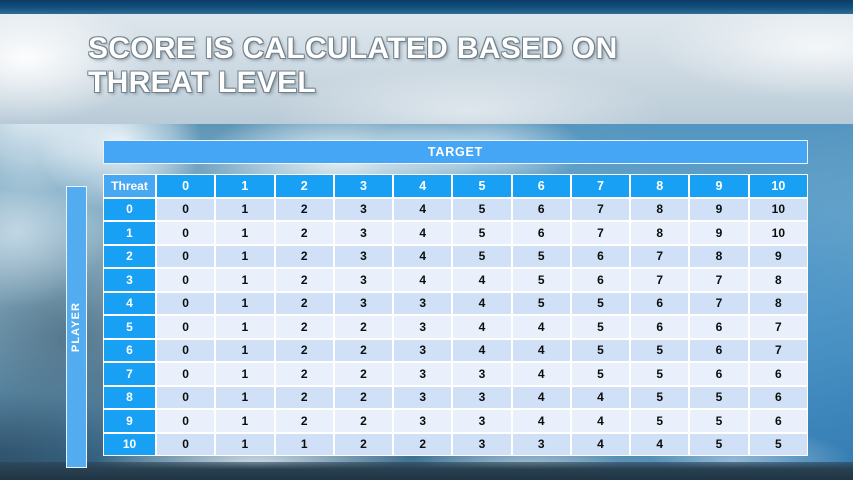 The width and height of the screenshot is (853, 480). What do you see at coordinates (423, 327) in the screenshot?
I see `matrix-cell-r5-c4: 3` at bounding box center [423, 327].